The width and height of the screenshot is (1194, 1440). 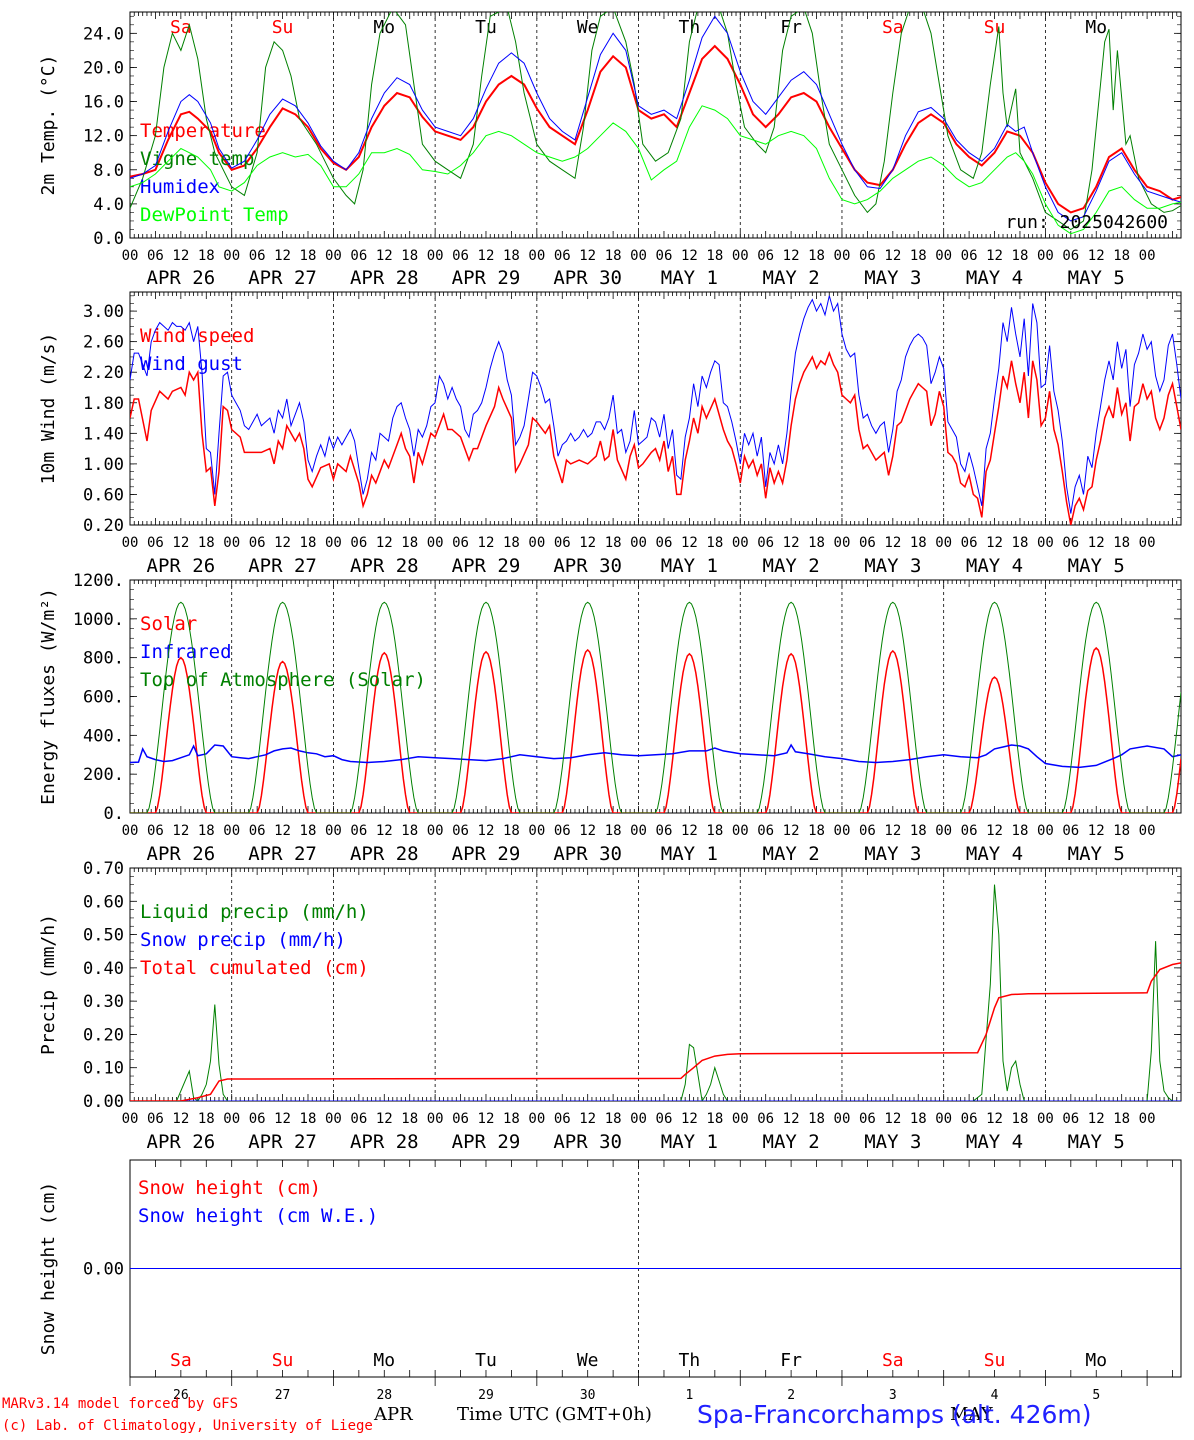 I want to click on y-axis-label: Snow height (cm), so click(x=48, y=1268).